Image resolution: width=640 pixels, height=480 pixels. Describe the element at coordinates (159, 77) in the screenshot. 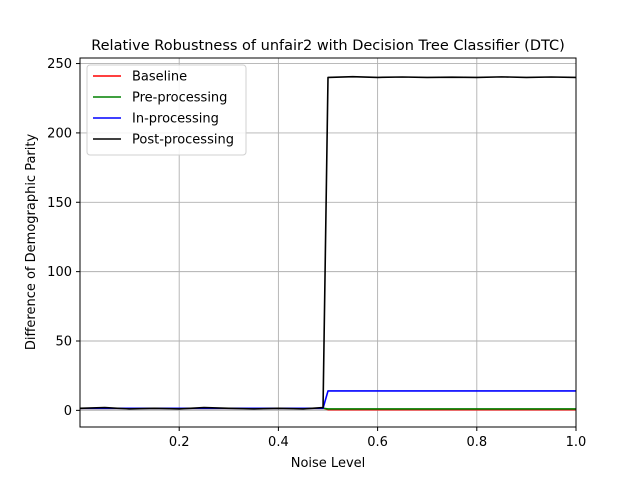

I see `legend-label: Baseline` at that location.